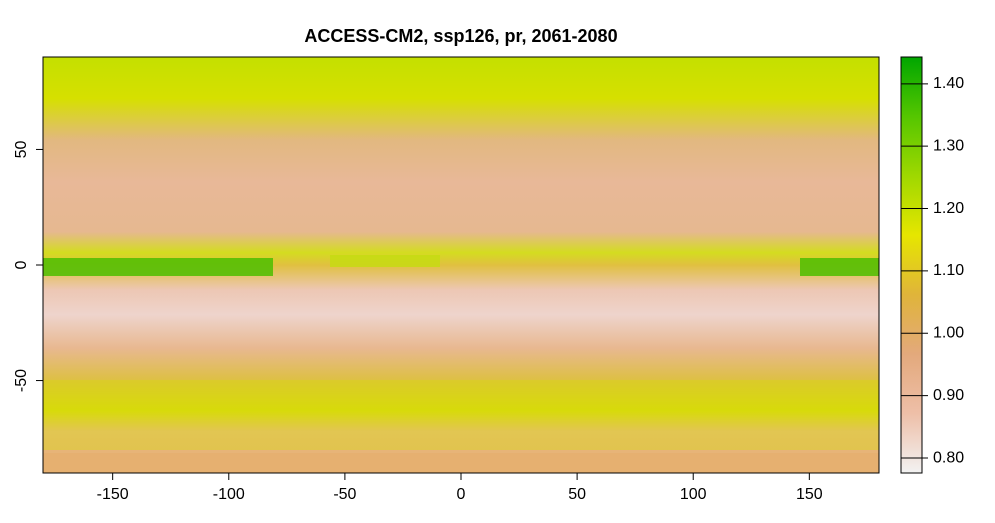 The width and height of the screenshot is (995, 523). What do you see at coordinates (21, 264) in the screenshot?
I see `y-tick-label: 0` at bounding box center [21, 264].